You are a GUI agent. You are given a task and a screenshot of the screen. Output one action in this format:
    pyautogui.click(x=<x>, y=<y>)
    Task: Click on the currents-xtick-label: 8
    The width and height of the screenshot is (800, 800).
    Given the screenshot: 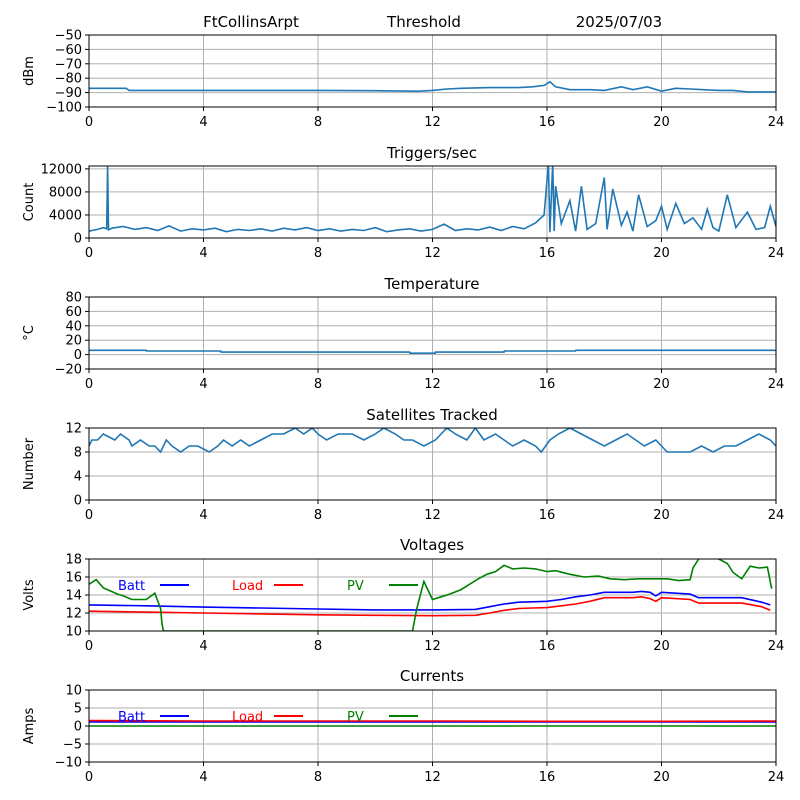 What is the action you would take?
    pyautogui.click(x=318, y=777)
    